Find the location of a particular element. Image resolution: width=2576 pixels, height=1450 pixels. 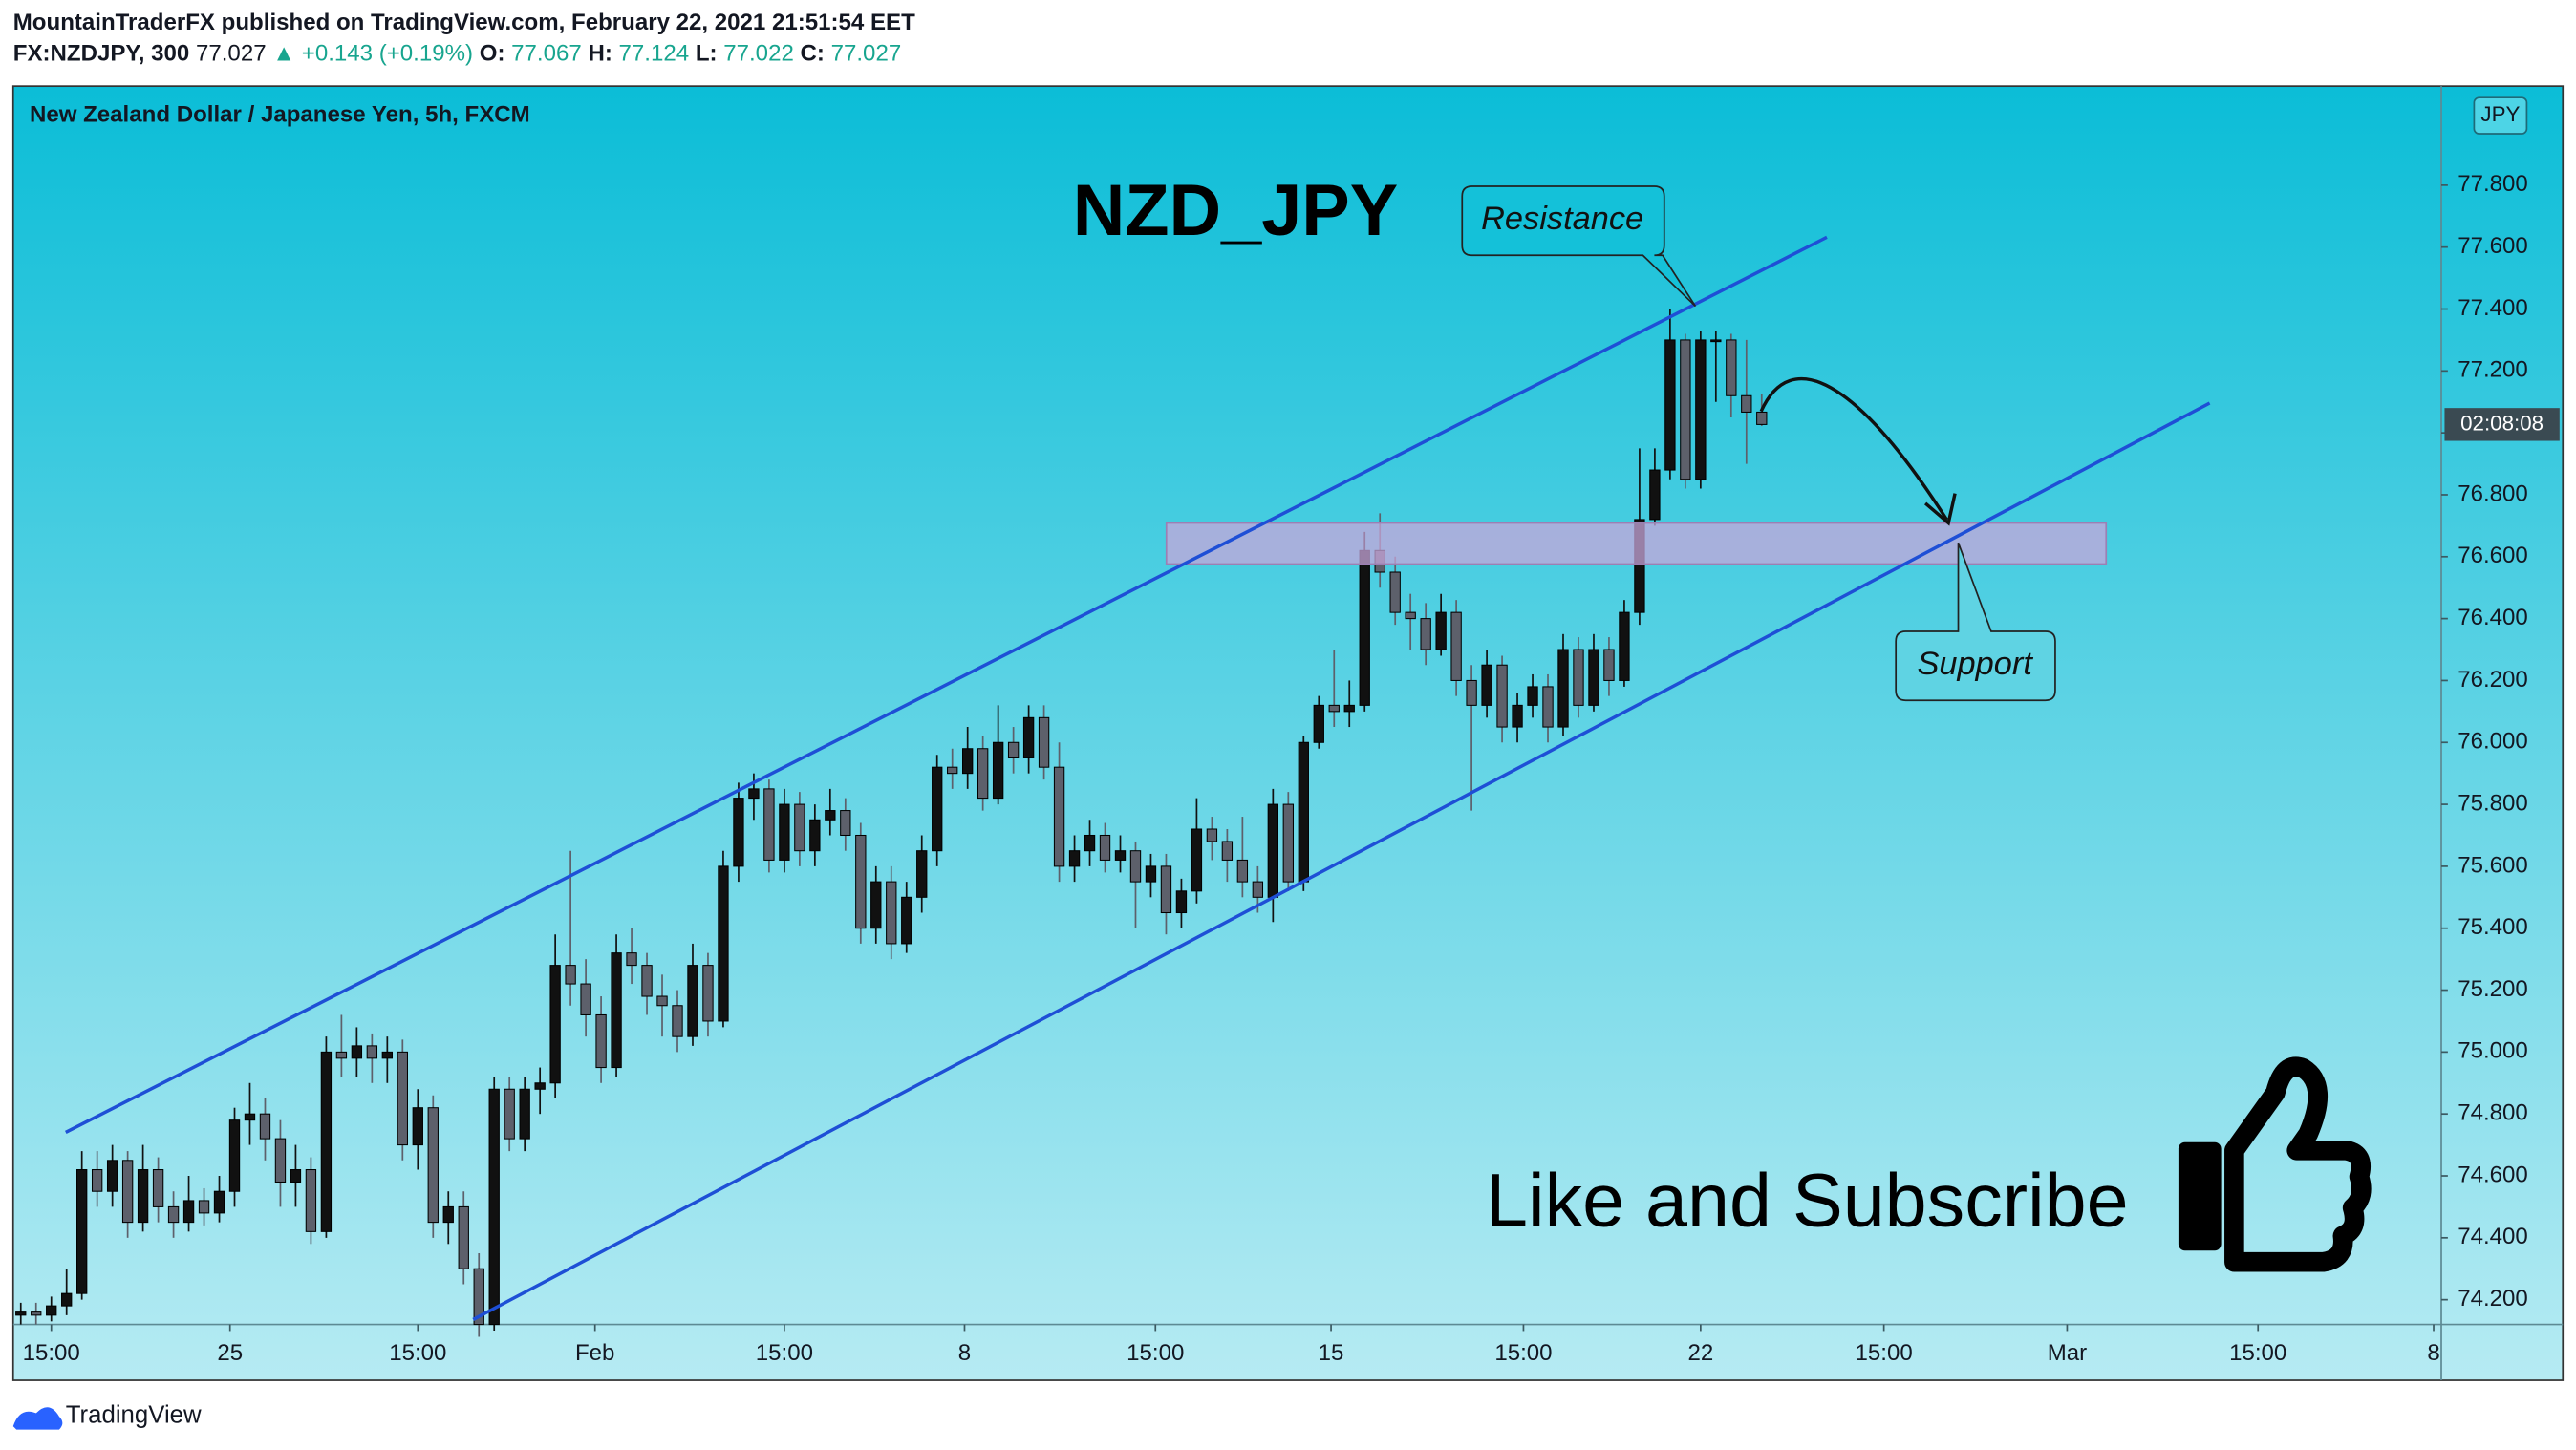

x-tick-label: 8 is located at coordinates (2433, 1353).